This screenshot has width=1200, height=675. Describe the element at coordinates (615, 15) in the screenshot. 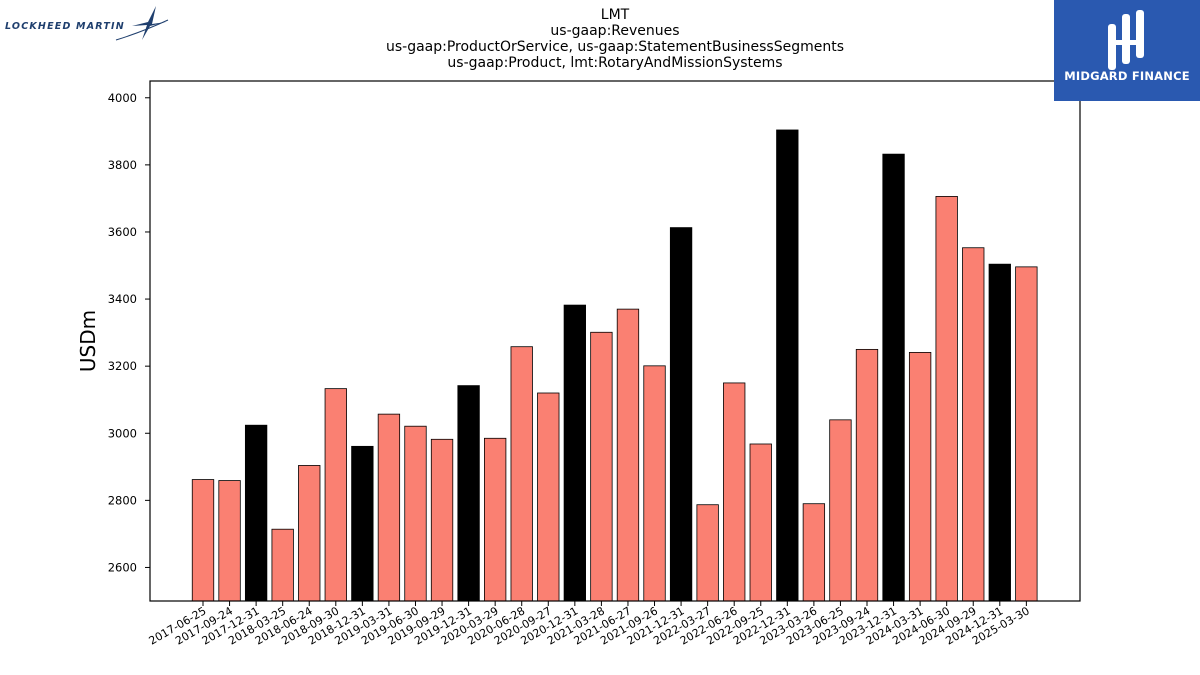

I see `chart-title: LMT` at that location.